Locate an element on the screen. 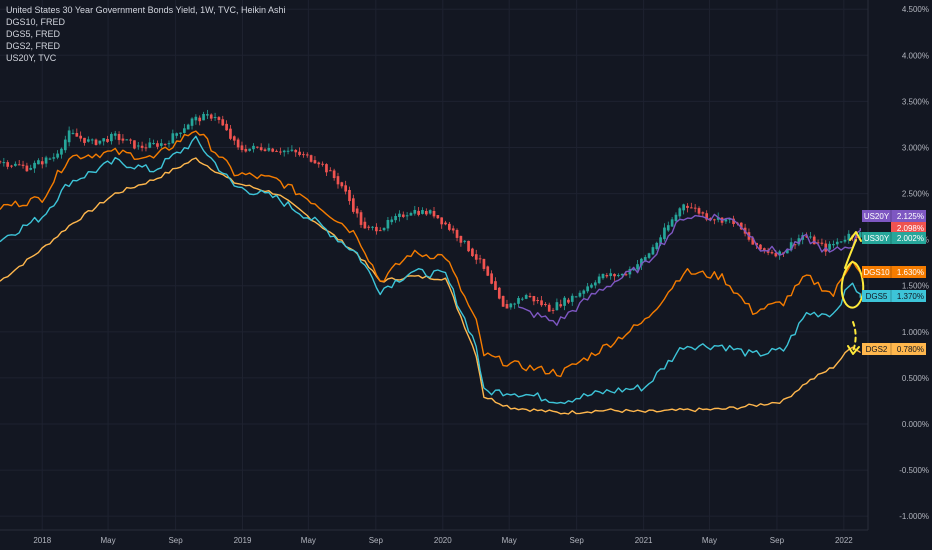  legend-item-dgs5: DGS5, FRED is located at coordinates (33, 34).